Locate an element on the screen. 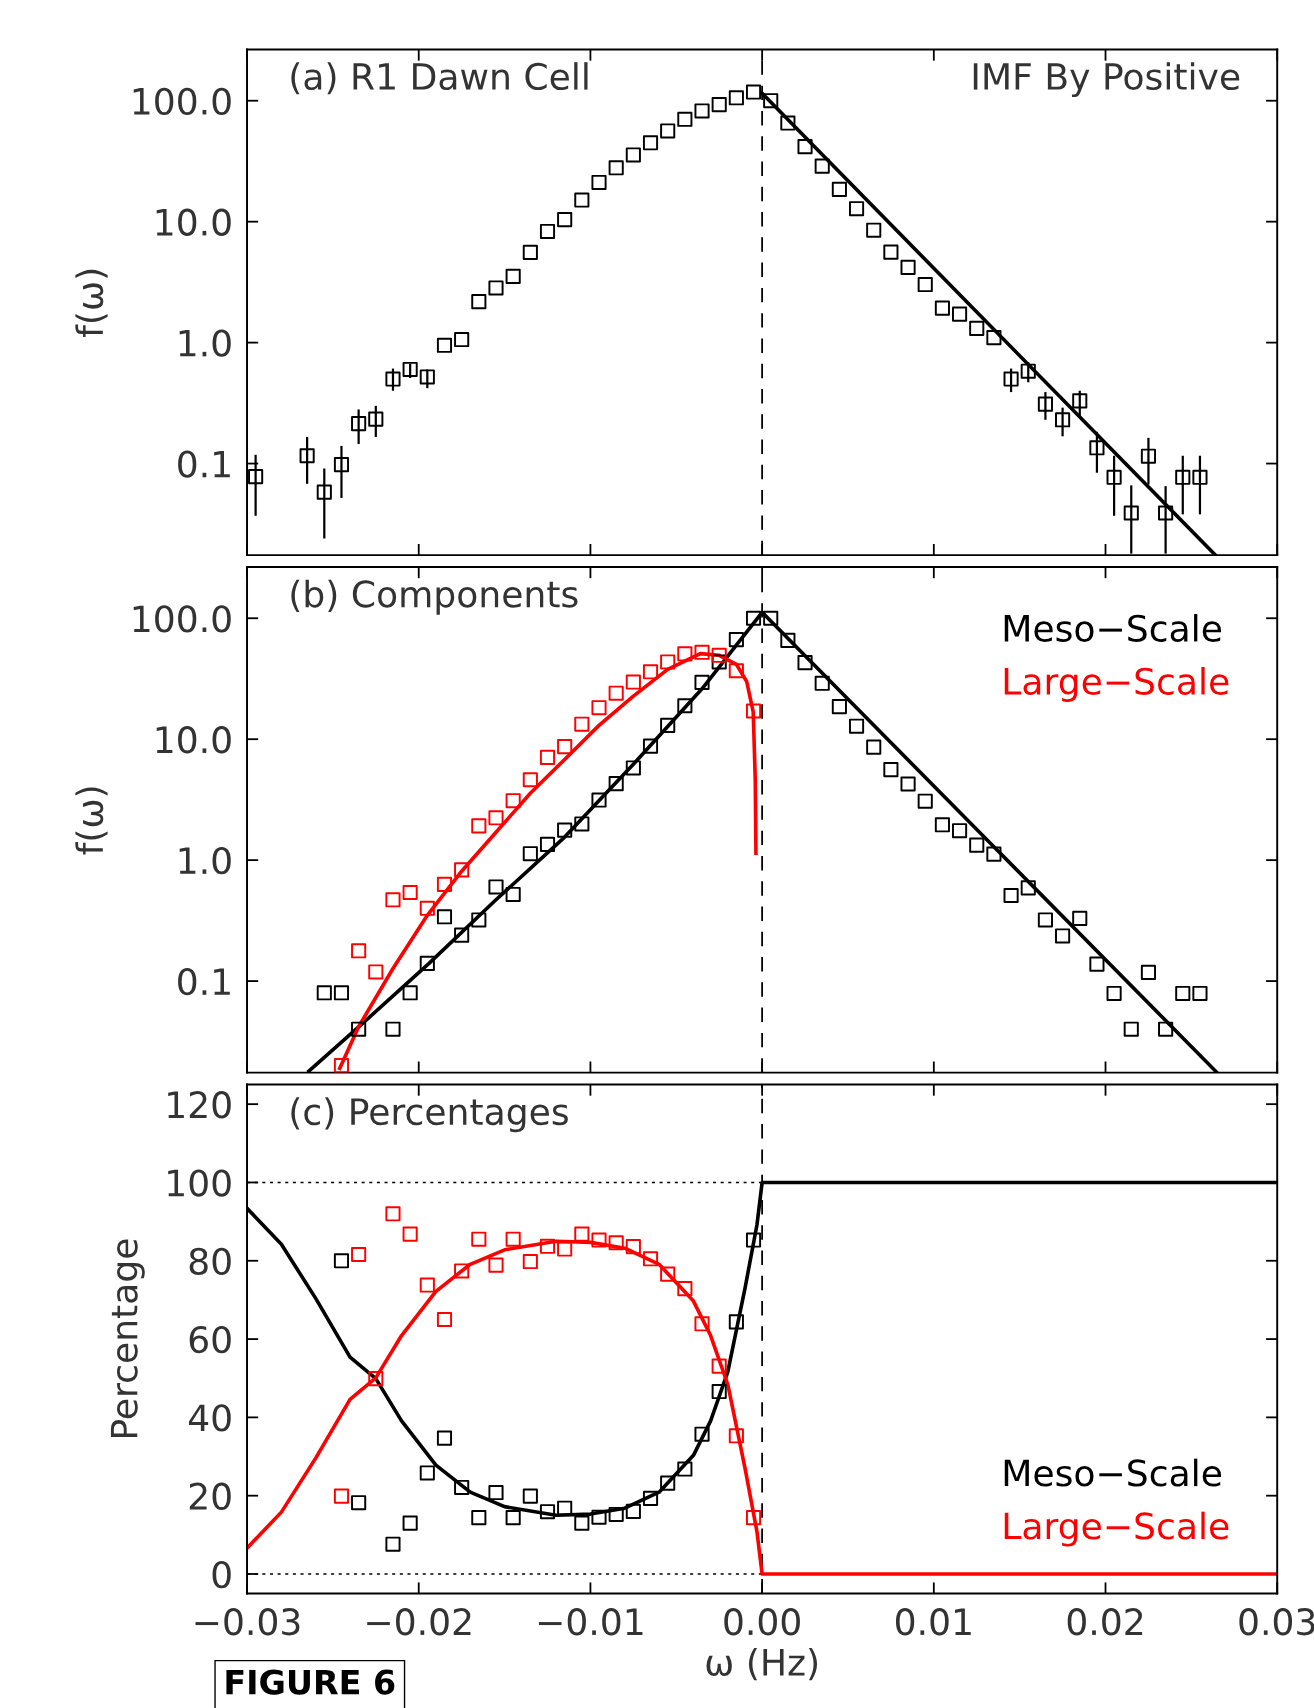  x-tick-label: −0.01 is located at coordinates (590, 1622).